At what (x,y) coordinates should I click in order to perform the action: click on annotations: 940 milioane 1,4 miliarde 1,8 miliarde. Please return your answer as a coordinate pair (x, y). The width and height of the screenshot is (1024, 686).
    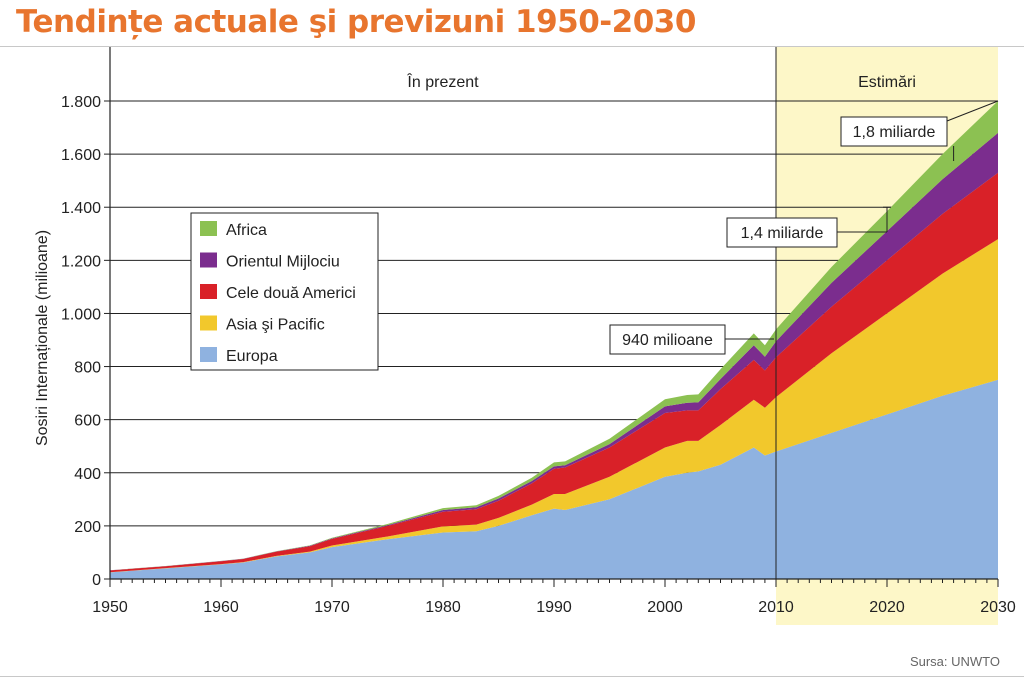
    Looking at the image, I should click on (804, 227).